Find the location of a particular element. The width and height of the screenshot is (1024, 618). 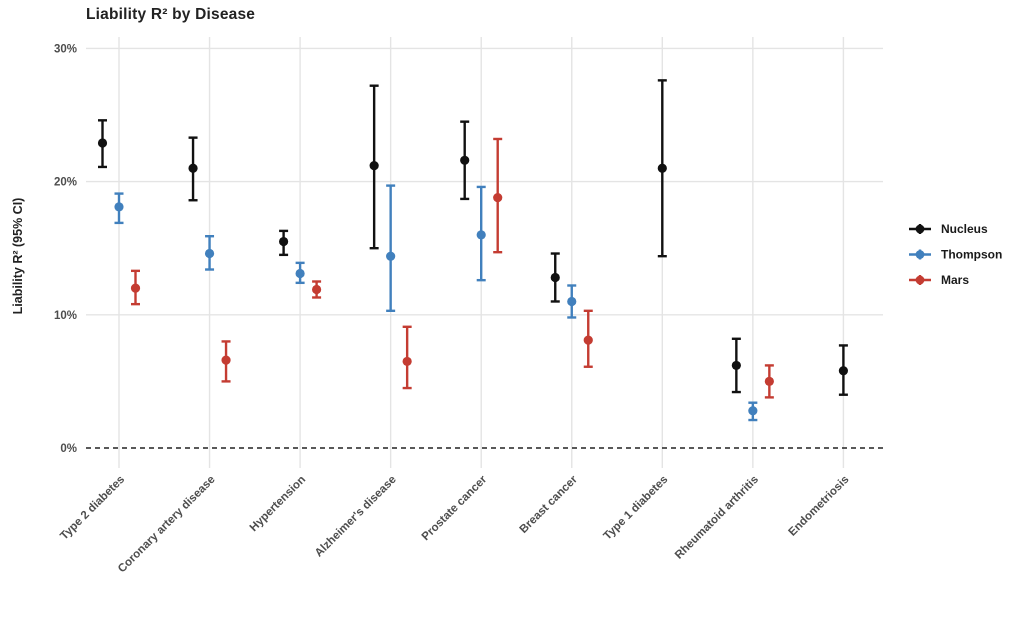

legend-label: Mars is located at coordinates (955, 280).